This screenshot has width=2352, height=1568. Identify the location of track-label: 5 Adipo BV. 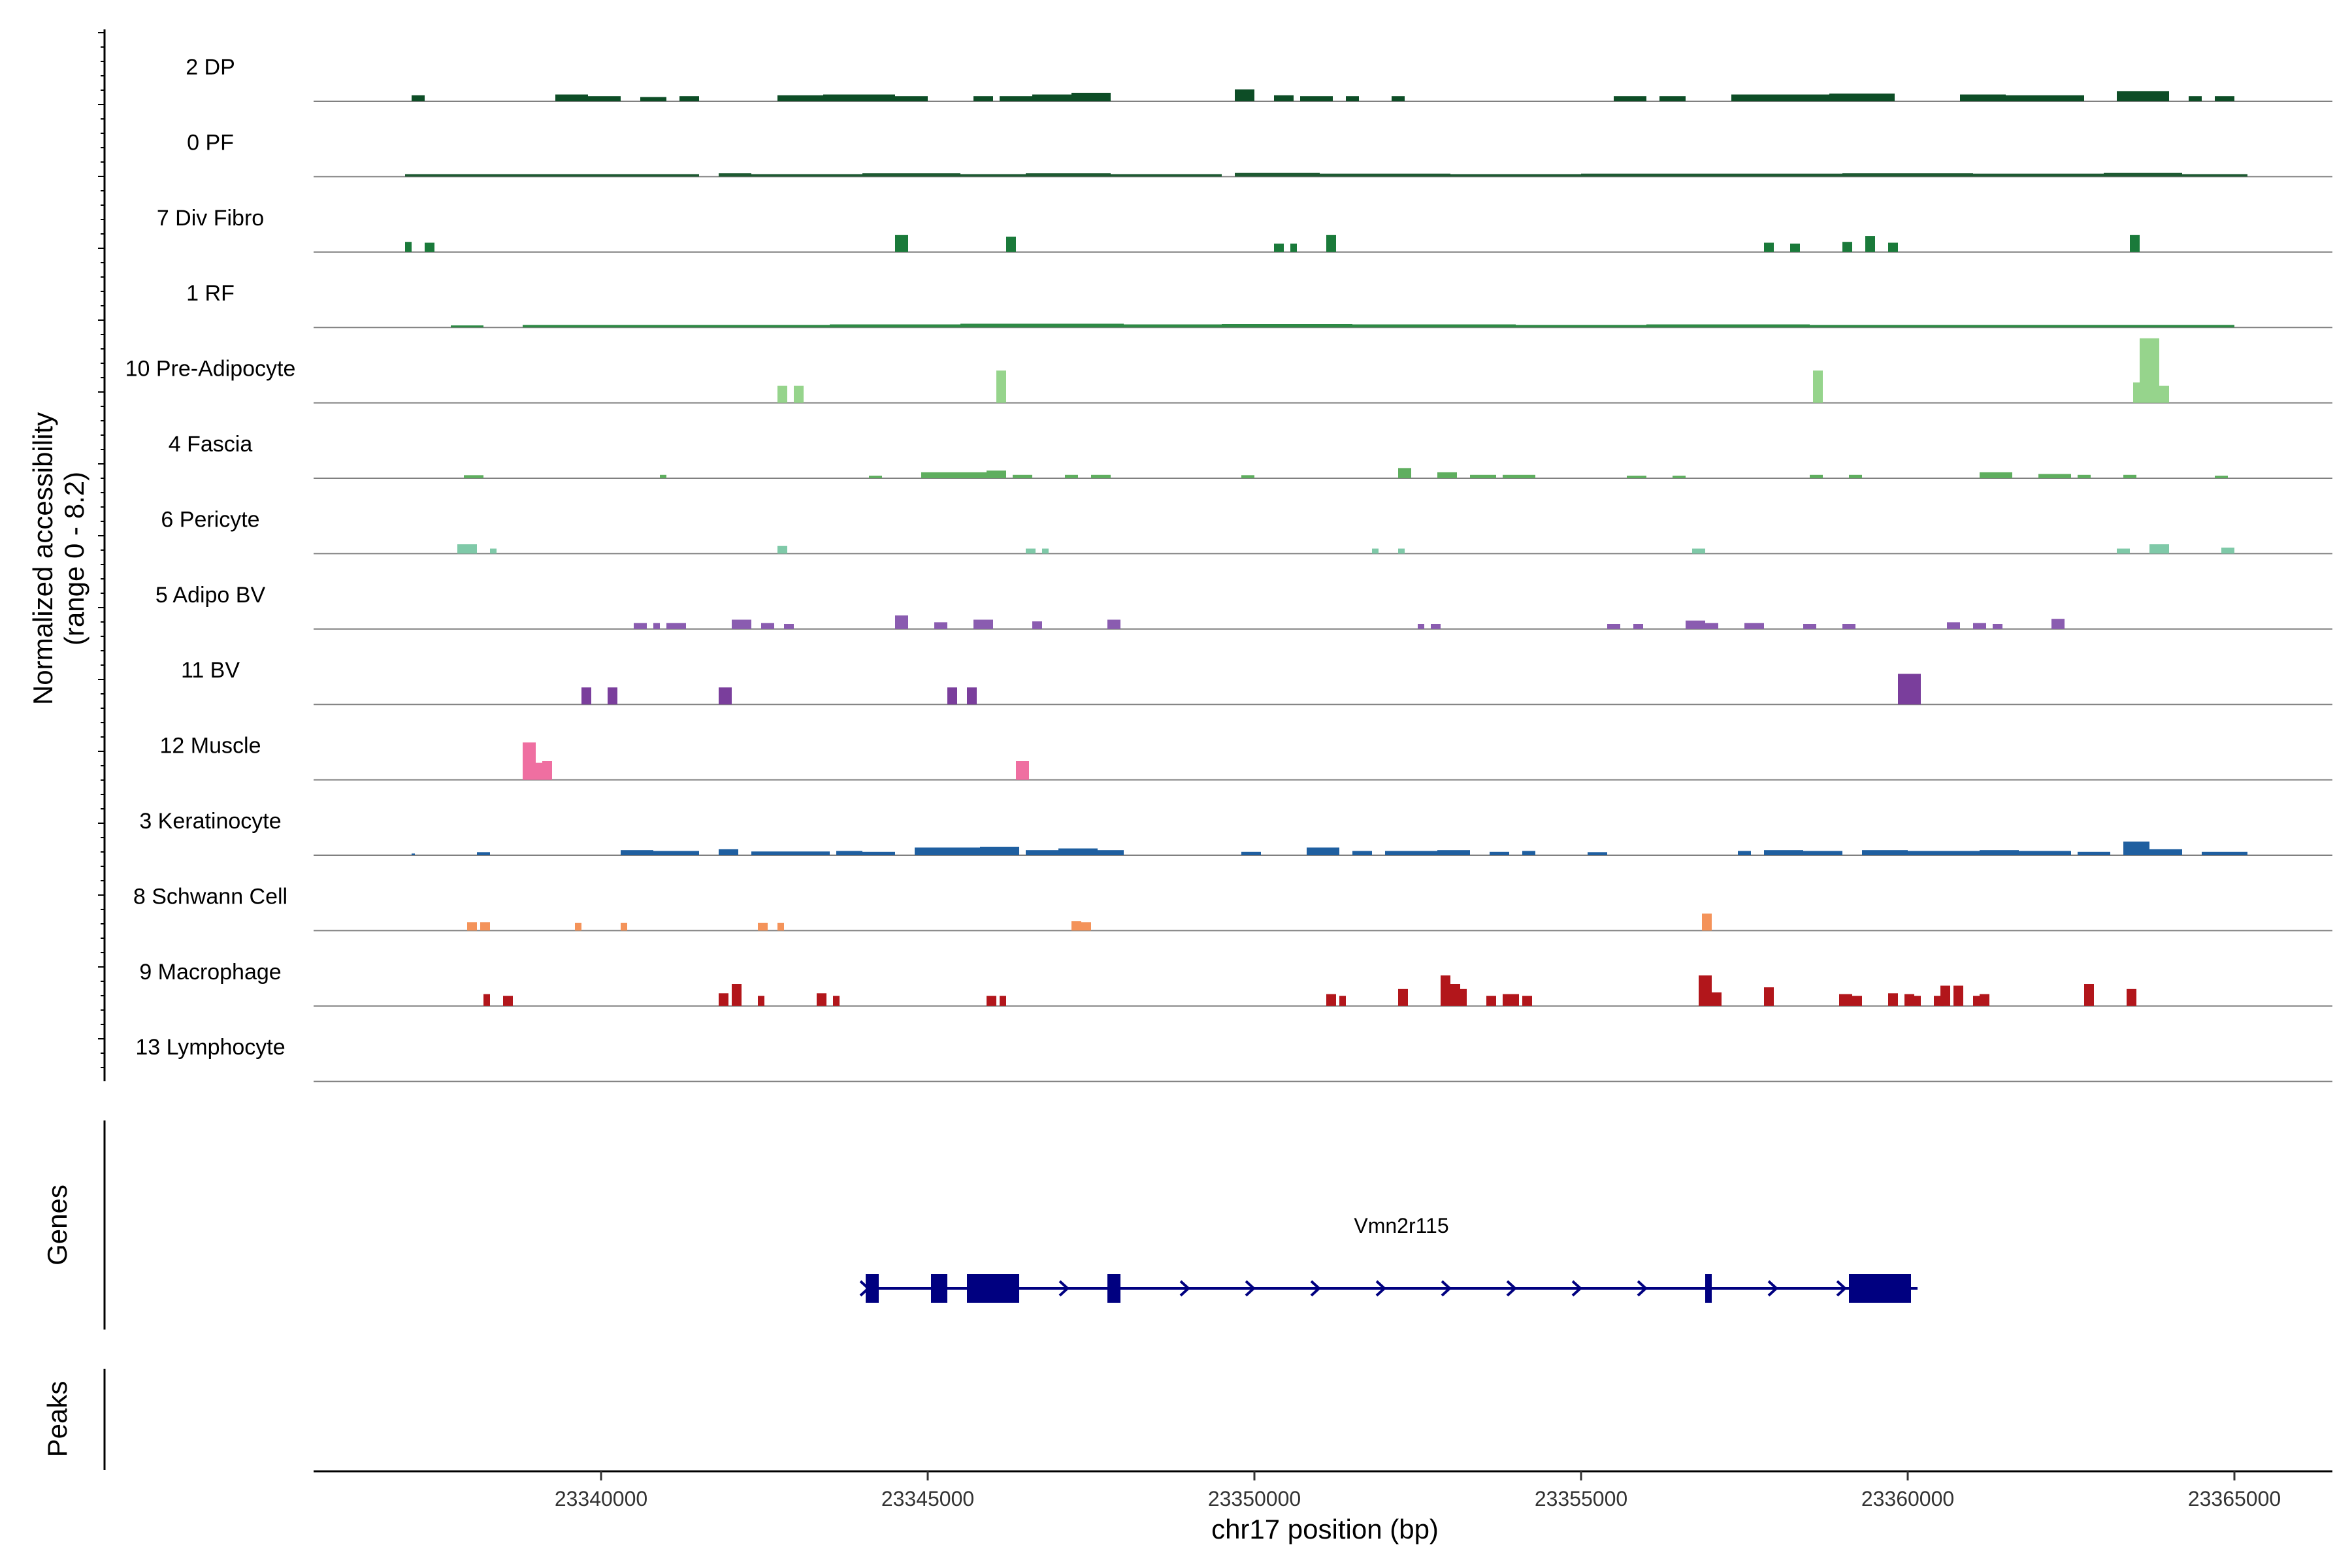
(210, 595).